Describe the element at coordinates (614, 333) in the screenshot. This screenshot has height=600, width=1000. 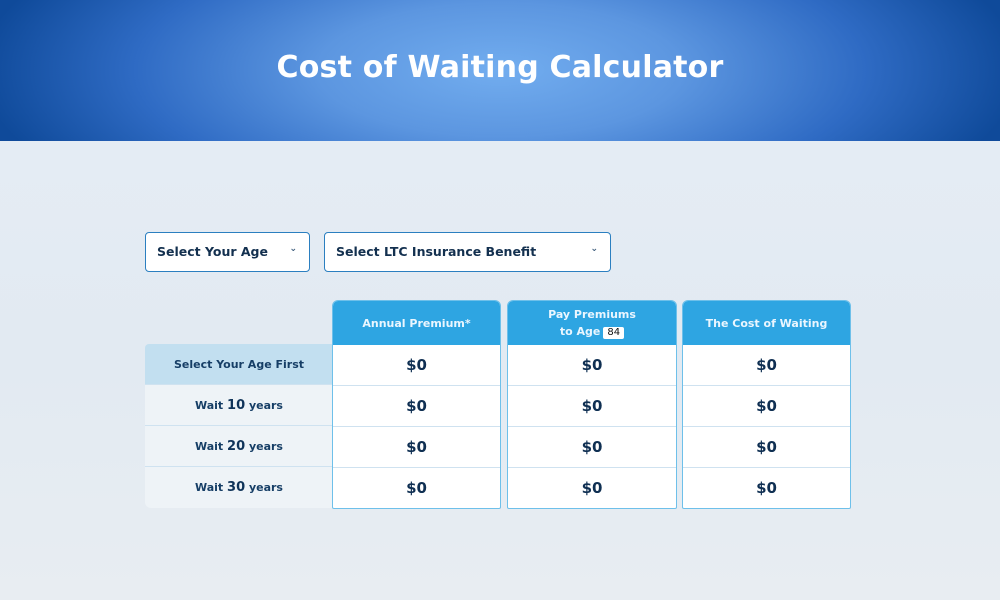
I see `pay-to-age-input: 84` at that location.